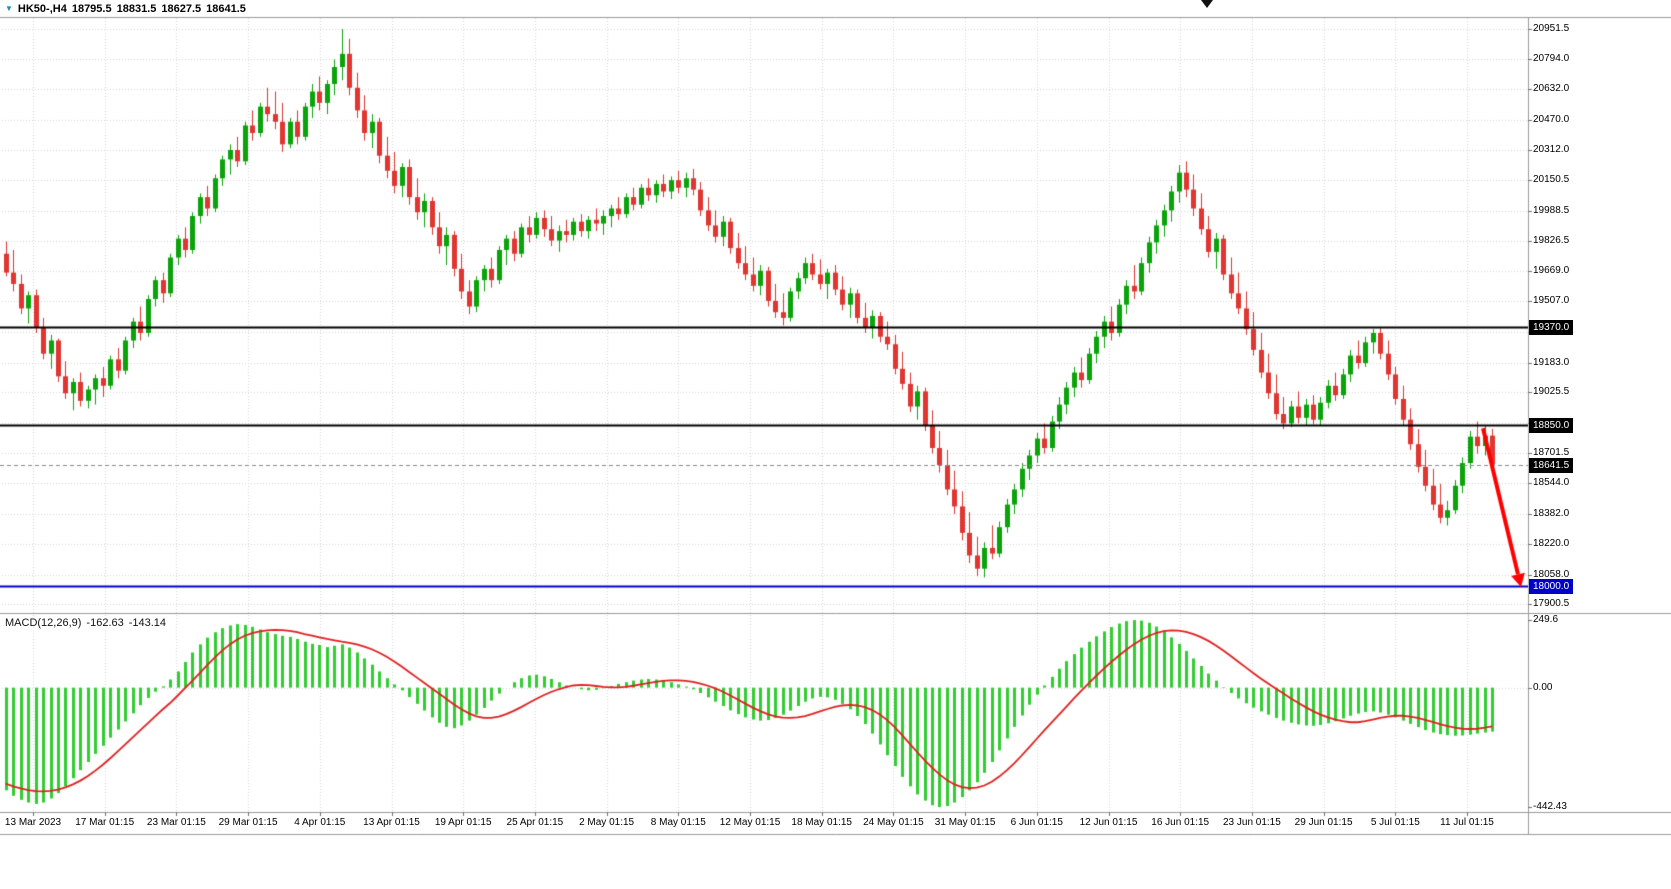  Describe the element at coordinates (1551, 29) in the screenshot. I see `price-tick-label: 20951.5` at that location.